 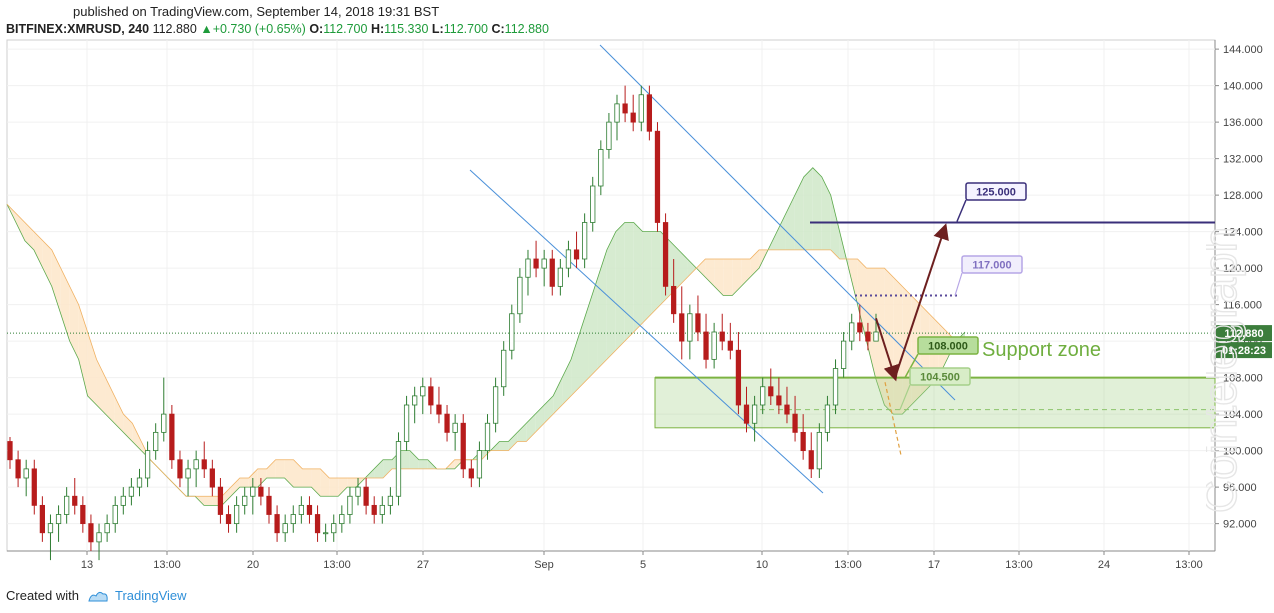 What do you see at coordinates (167, 565) in the screenshot?
I see `x-tick-label: 13:00` at bounding box center [167, 565].